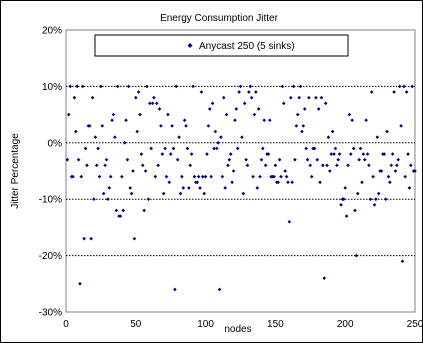 Image resolution: width=423 pixels, height=343 pixels. Describe the element at coordinates (205, 324) in the screenshot. I see `x-tick-label: 100` at that location.